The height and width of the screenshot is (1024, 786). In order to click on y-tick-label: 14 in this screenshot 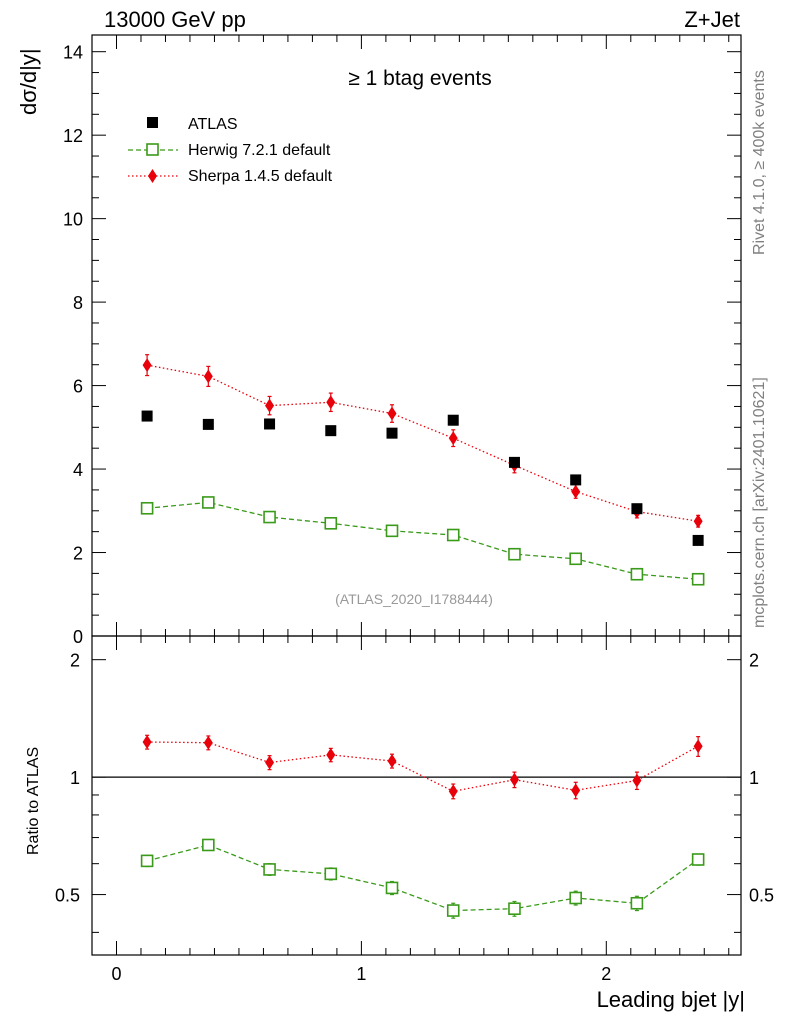, I will do `click(73, 53)`.